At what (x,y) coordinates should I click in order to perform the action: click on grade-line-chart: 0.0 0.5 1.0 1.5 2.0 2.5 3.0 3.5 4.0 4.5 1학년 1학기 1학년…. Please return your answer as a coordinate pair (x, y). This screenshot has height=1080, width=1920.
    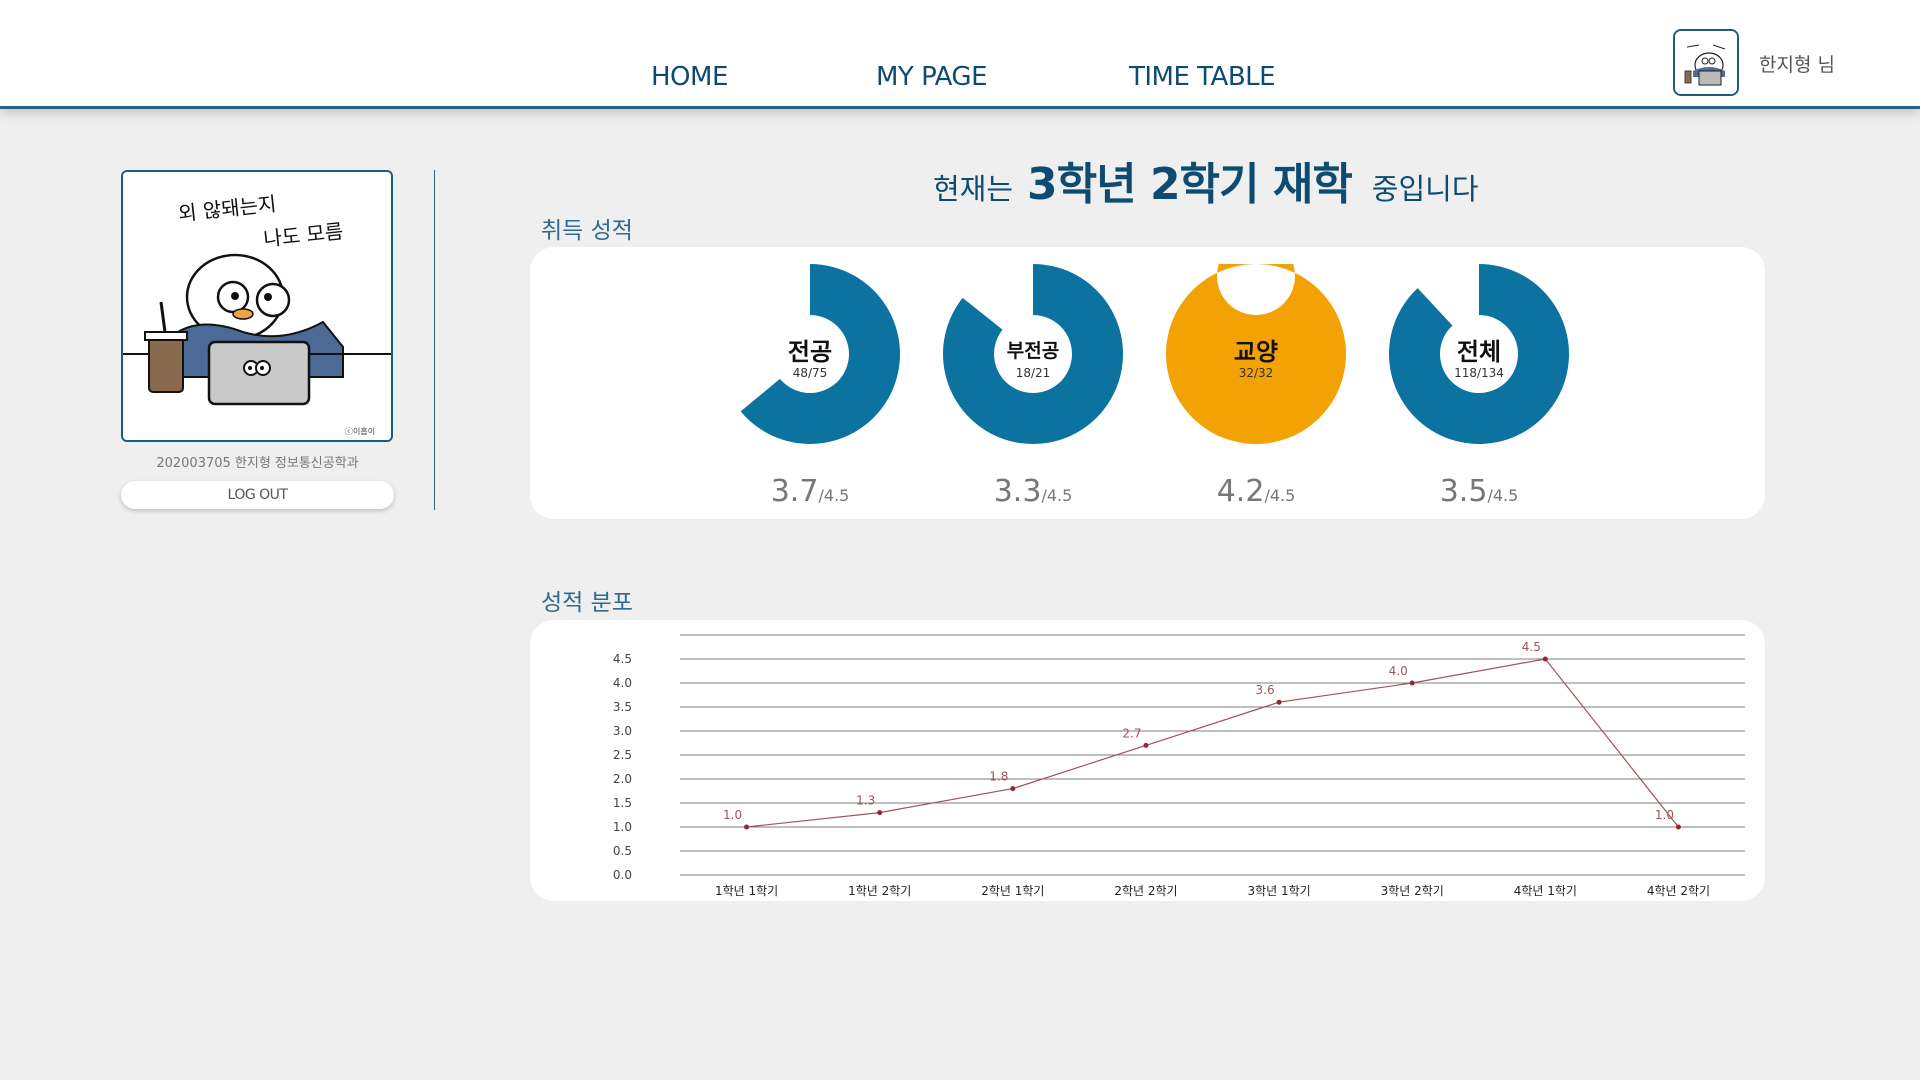
    Looking at the image, I should click on (1179, 766).